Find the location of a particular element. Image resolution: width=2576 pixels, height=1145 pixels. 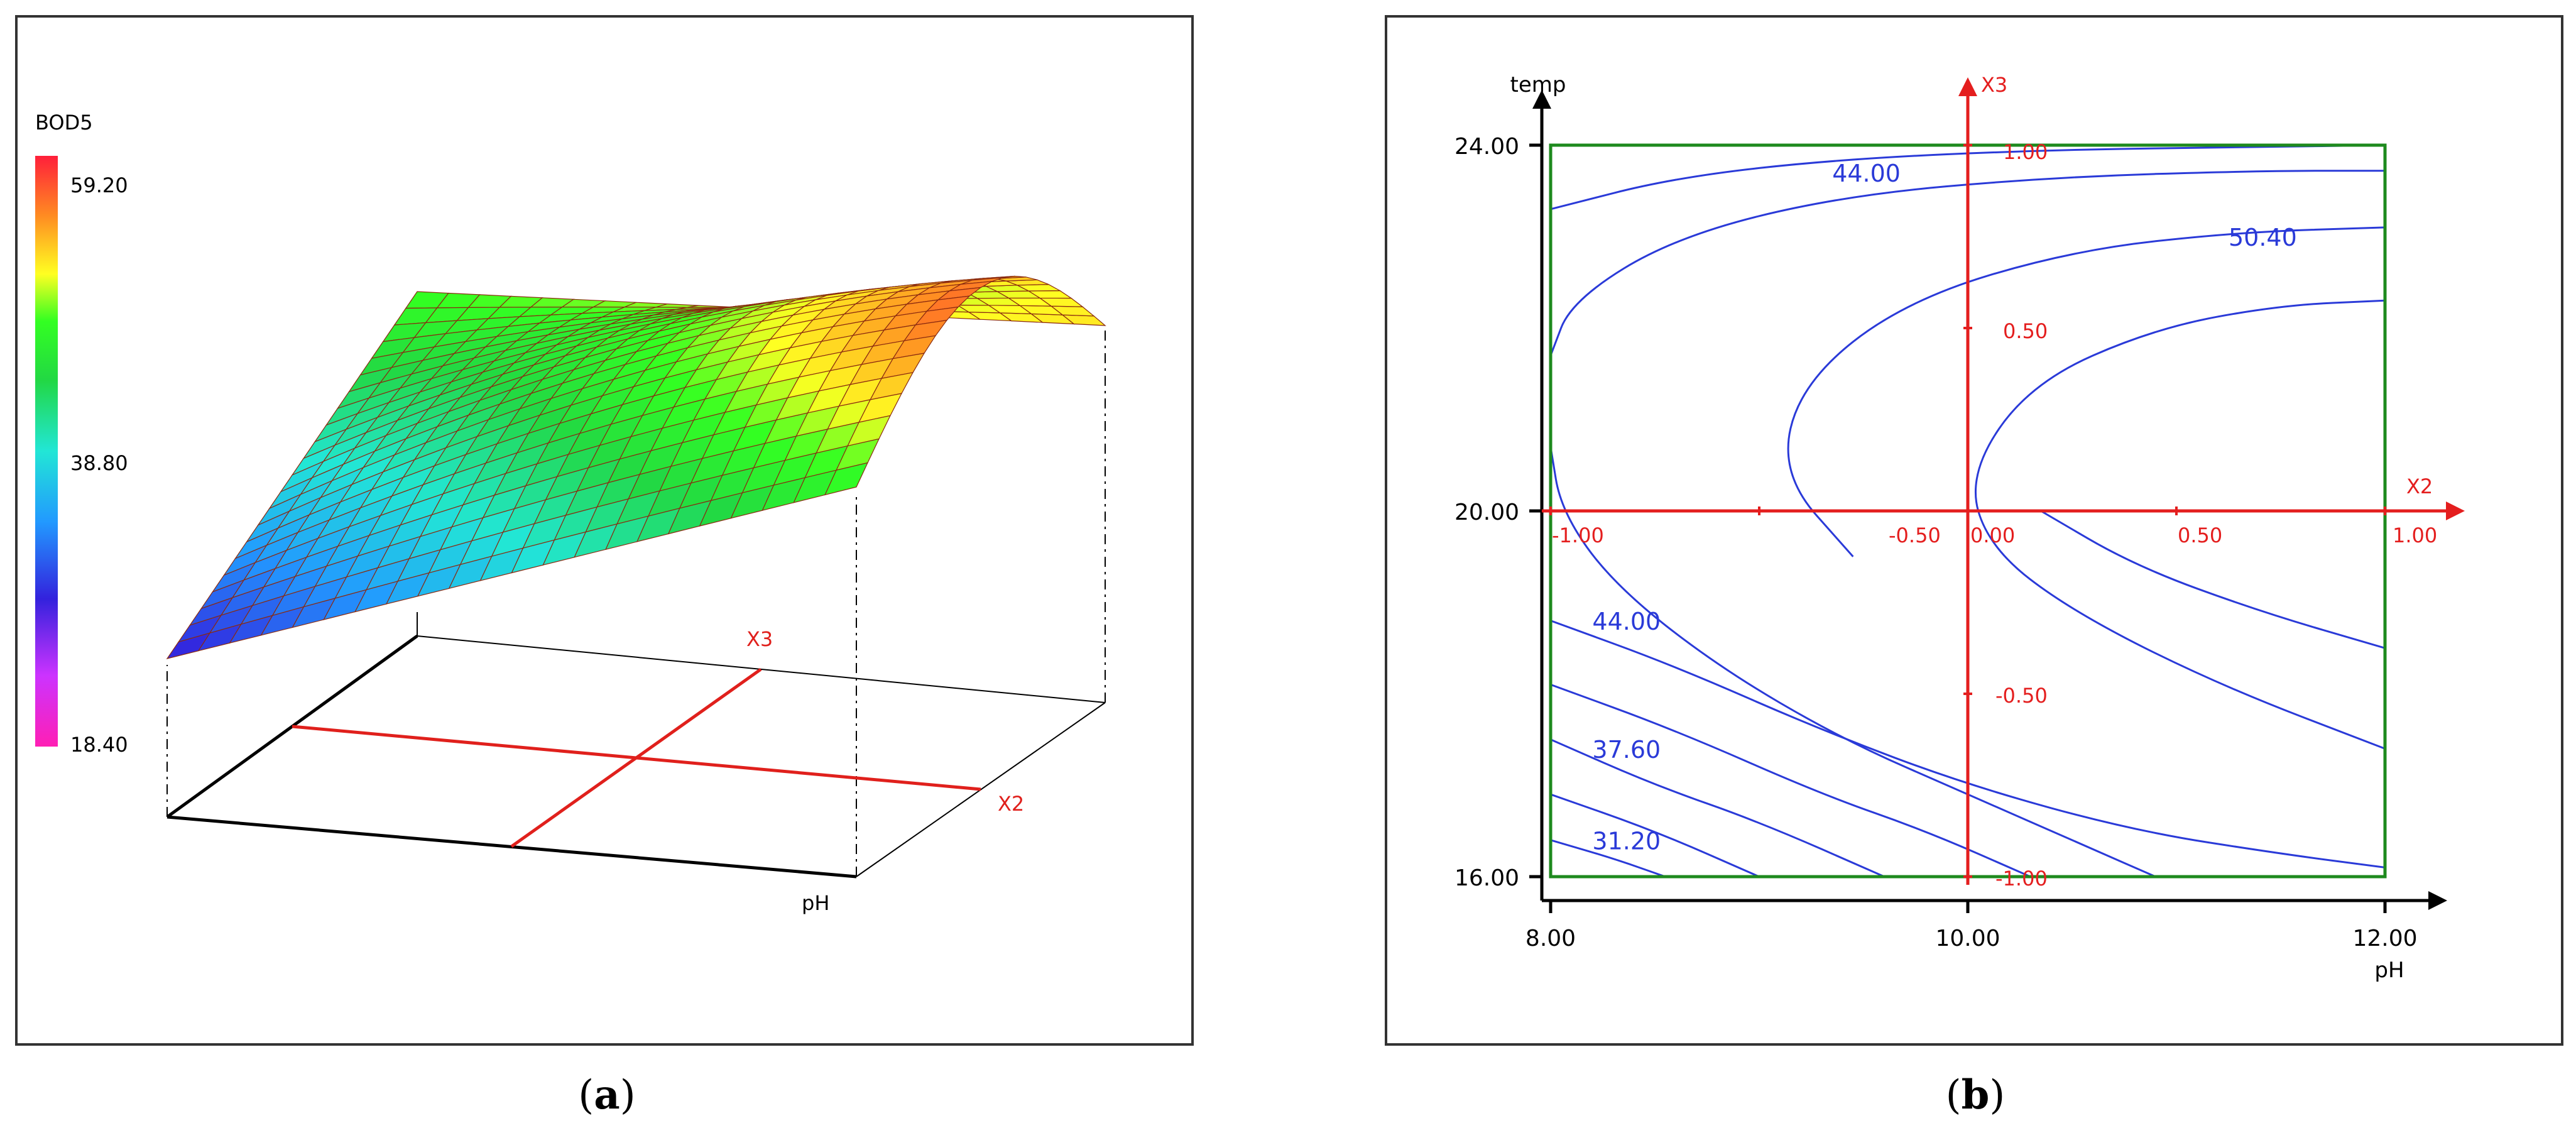

contour-label: 37.60 is located at coordinates (1626, 750).